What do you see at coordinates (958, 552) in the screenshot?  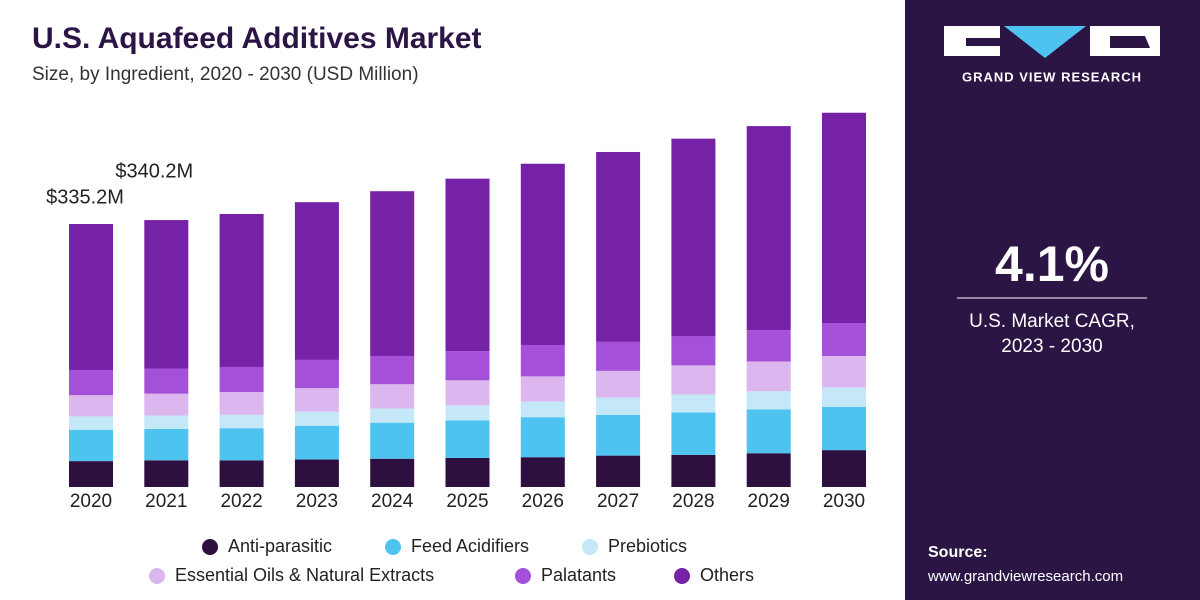 I see `source-label: Source:` at bounding box center [958, 552].